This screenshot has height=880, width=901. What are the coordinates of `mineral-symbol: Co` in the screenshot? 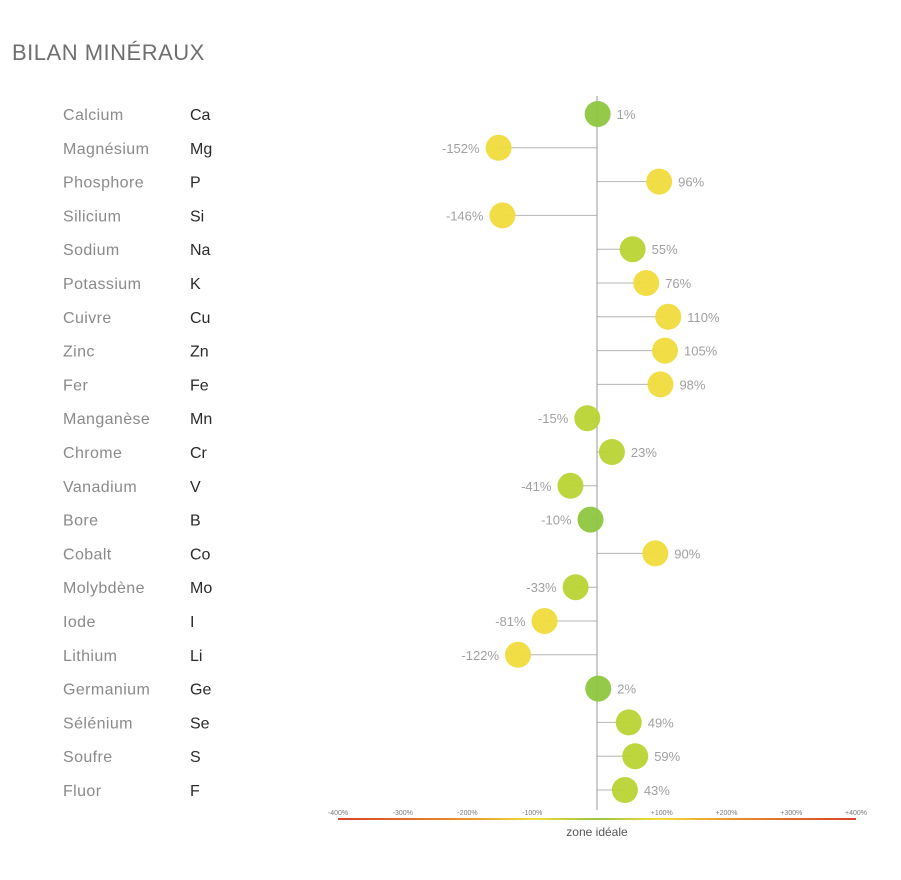 It's located at (200, 554).